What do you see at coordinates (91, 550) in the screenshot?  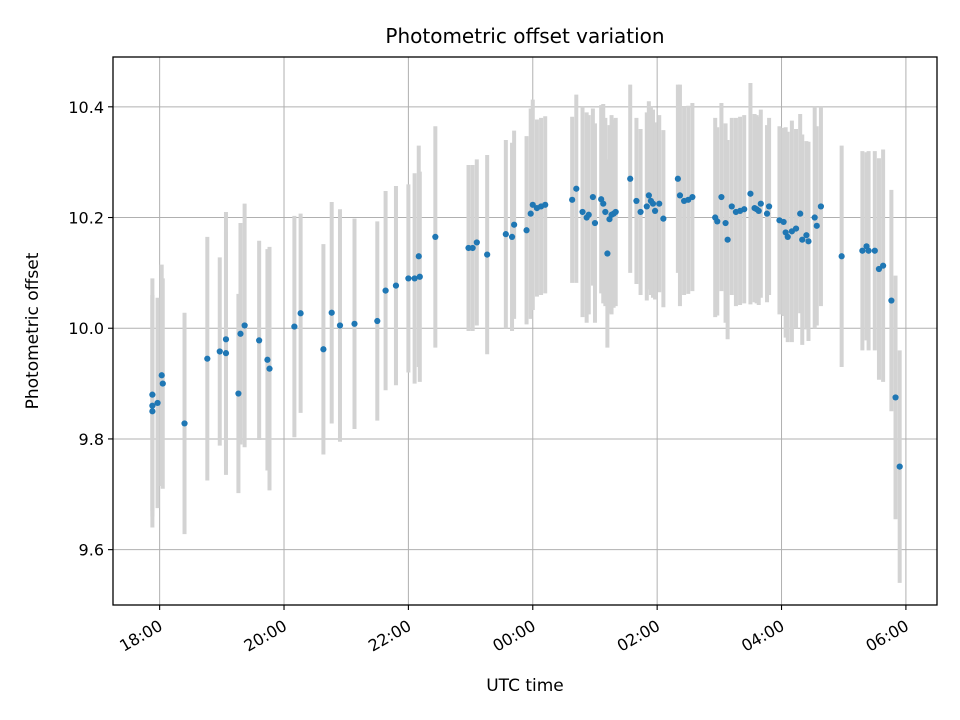 I see `y-tick-label: 9.6` at bounding box center [91, 550].